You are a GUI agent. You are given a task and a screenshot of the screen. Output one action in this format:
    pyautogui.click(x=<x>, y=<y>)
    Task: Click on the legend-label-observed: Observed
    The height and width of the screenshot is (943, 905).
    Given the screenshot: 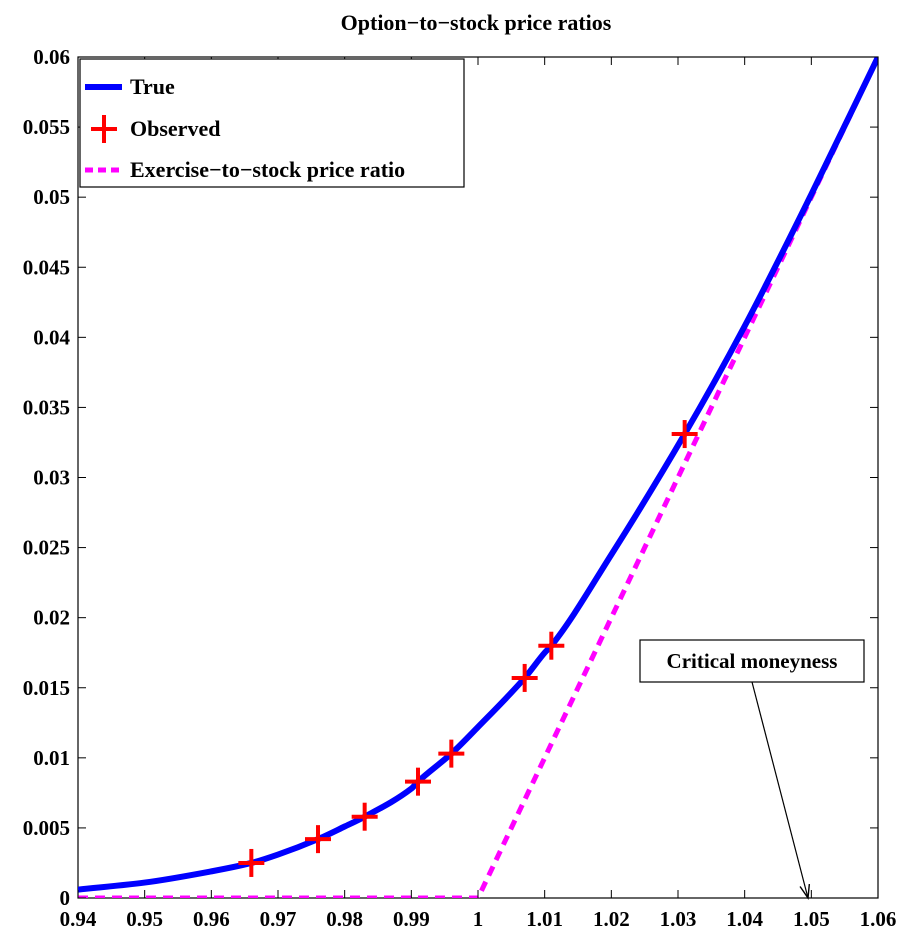 What is the action you would take?
    pyautogui.click(x=175, y=128)
    